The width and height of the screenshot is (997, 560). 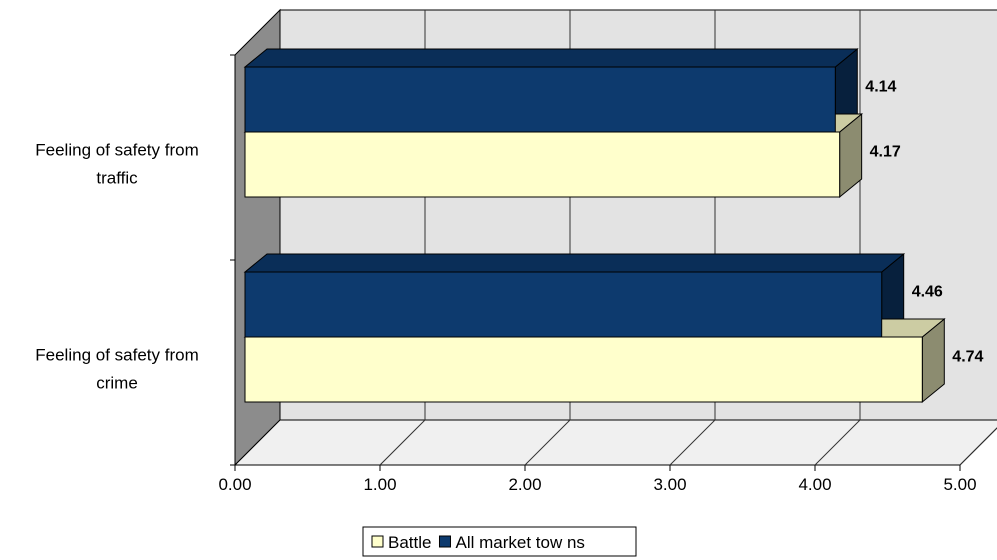 What do you see at coordinates (814, 484) in the screenshot?
I see `x-tick-label: 4.00` at bounding box center [814, 484].